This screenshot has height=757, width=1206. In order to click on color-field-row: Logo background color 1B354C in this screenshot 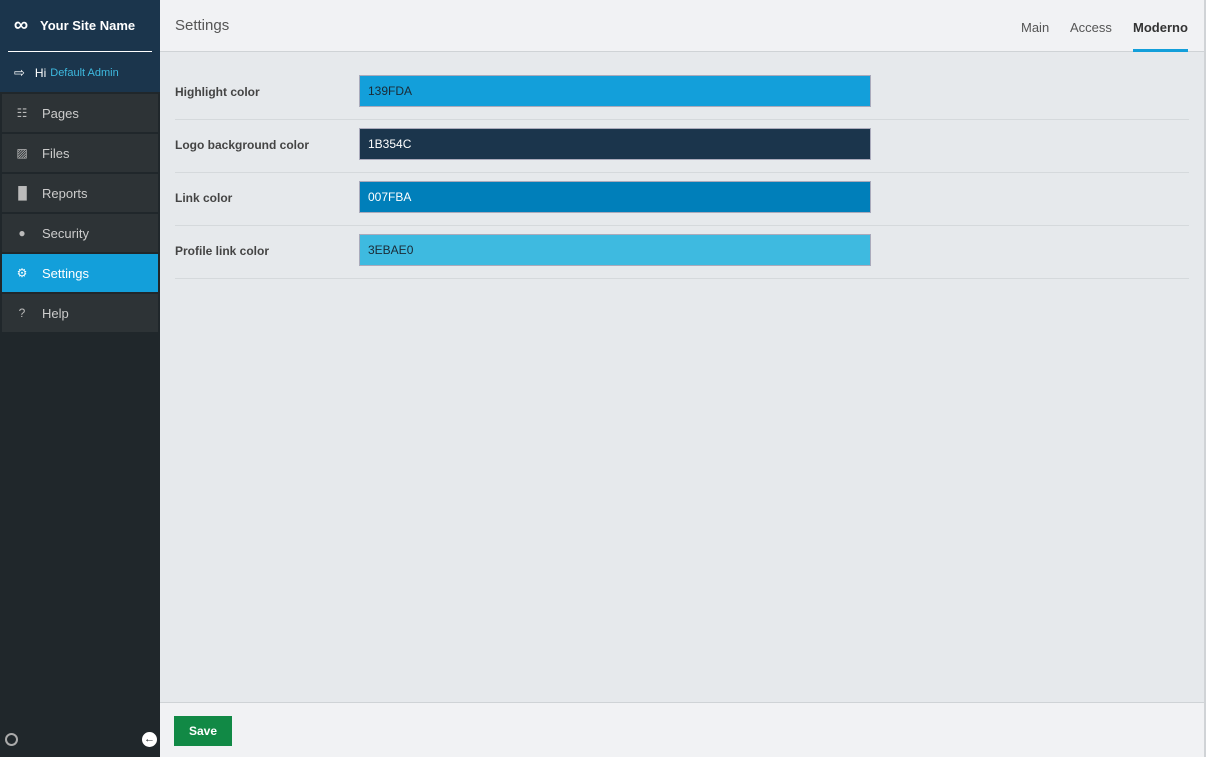, I will do `click(682, 146)`.